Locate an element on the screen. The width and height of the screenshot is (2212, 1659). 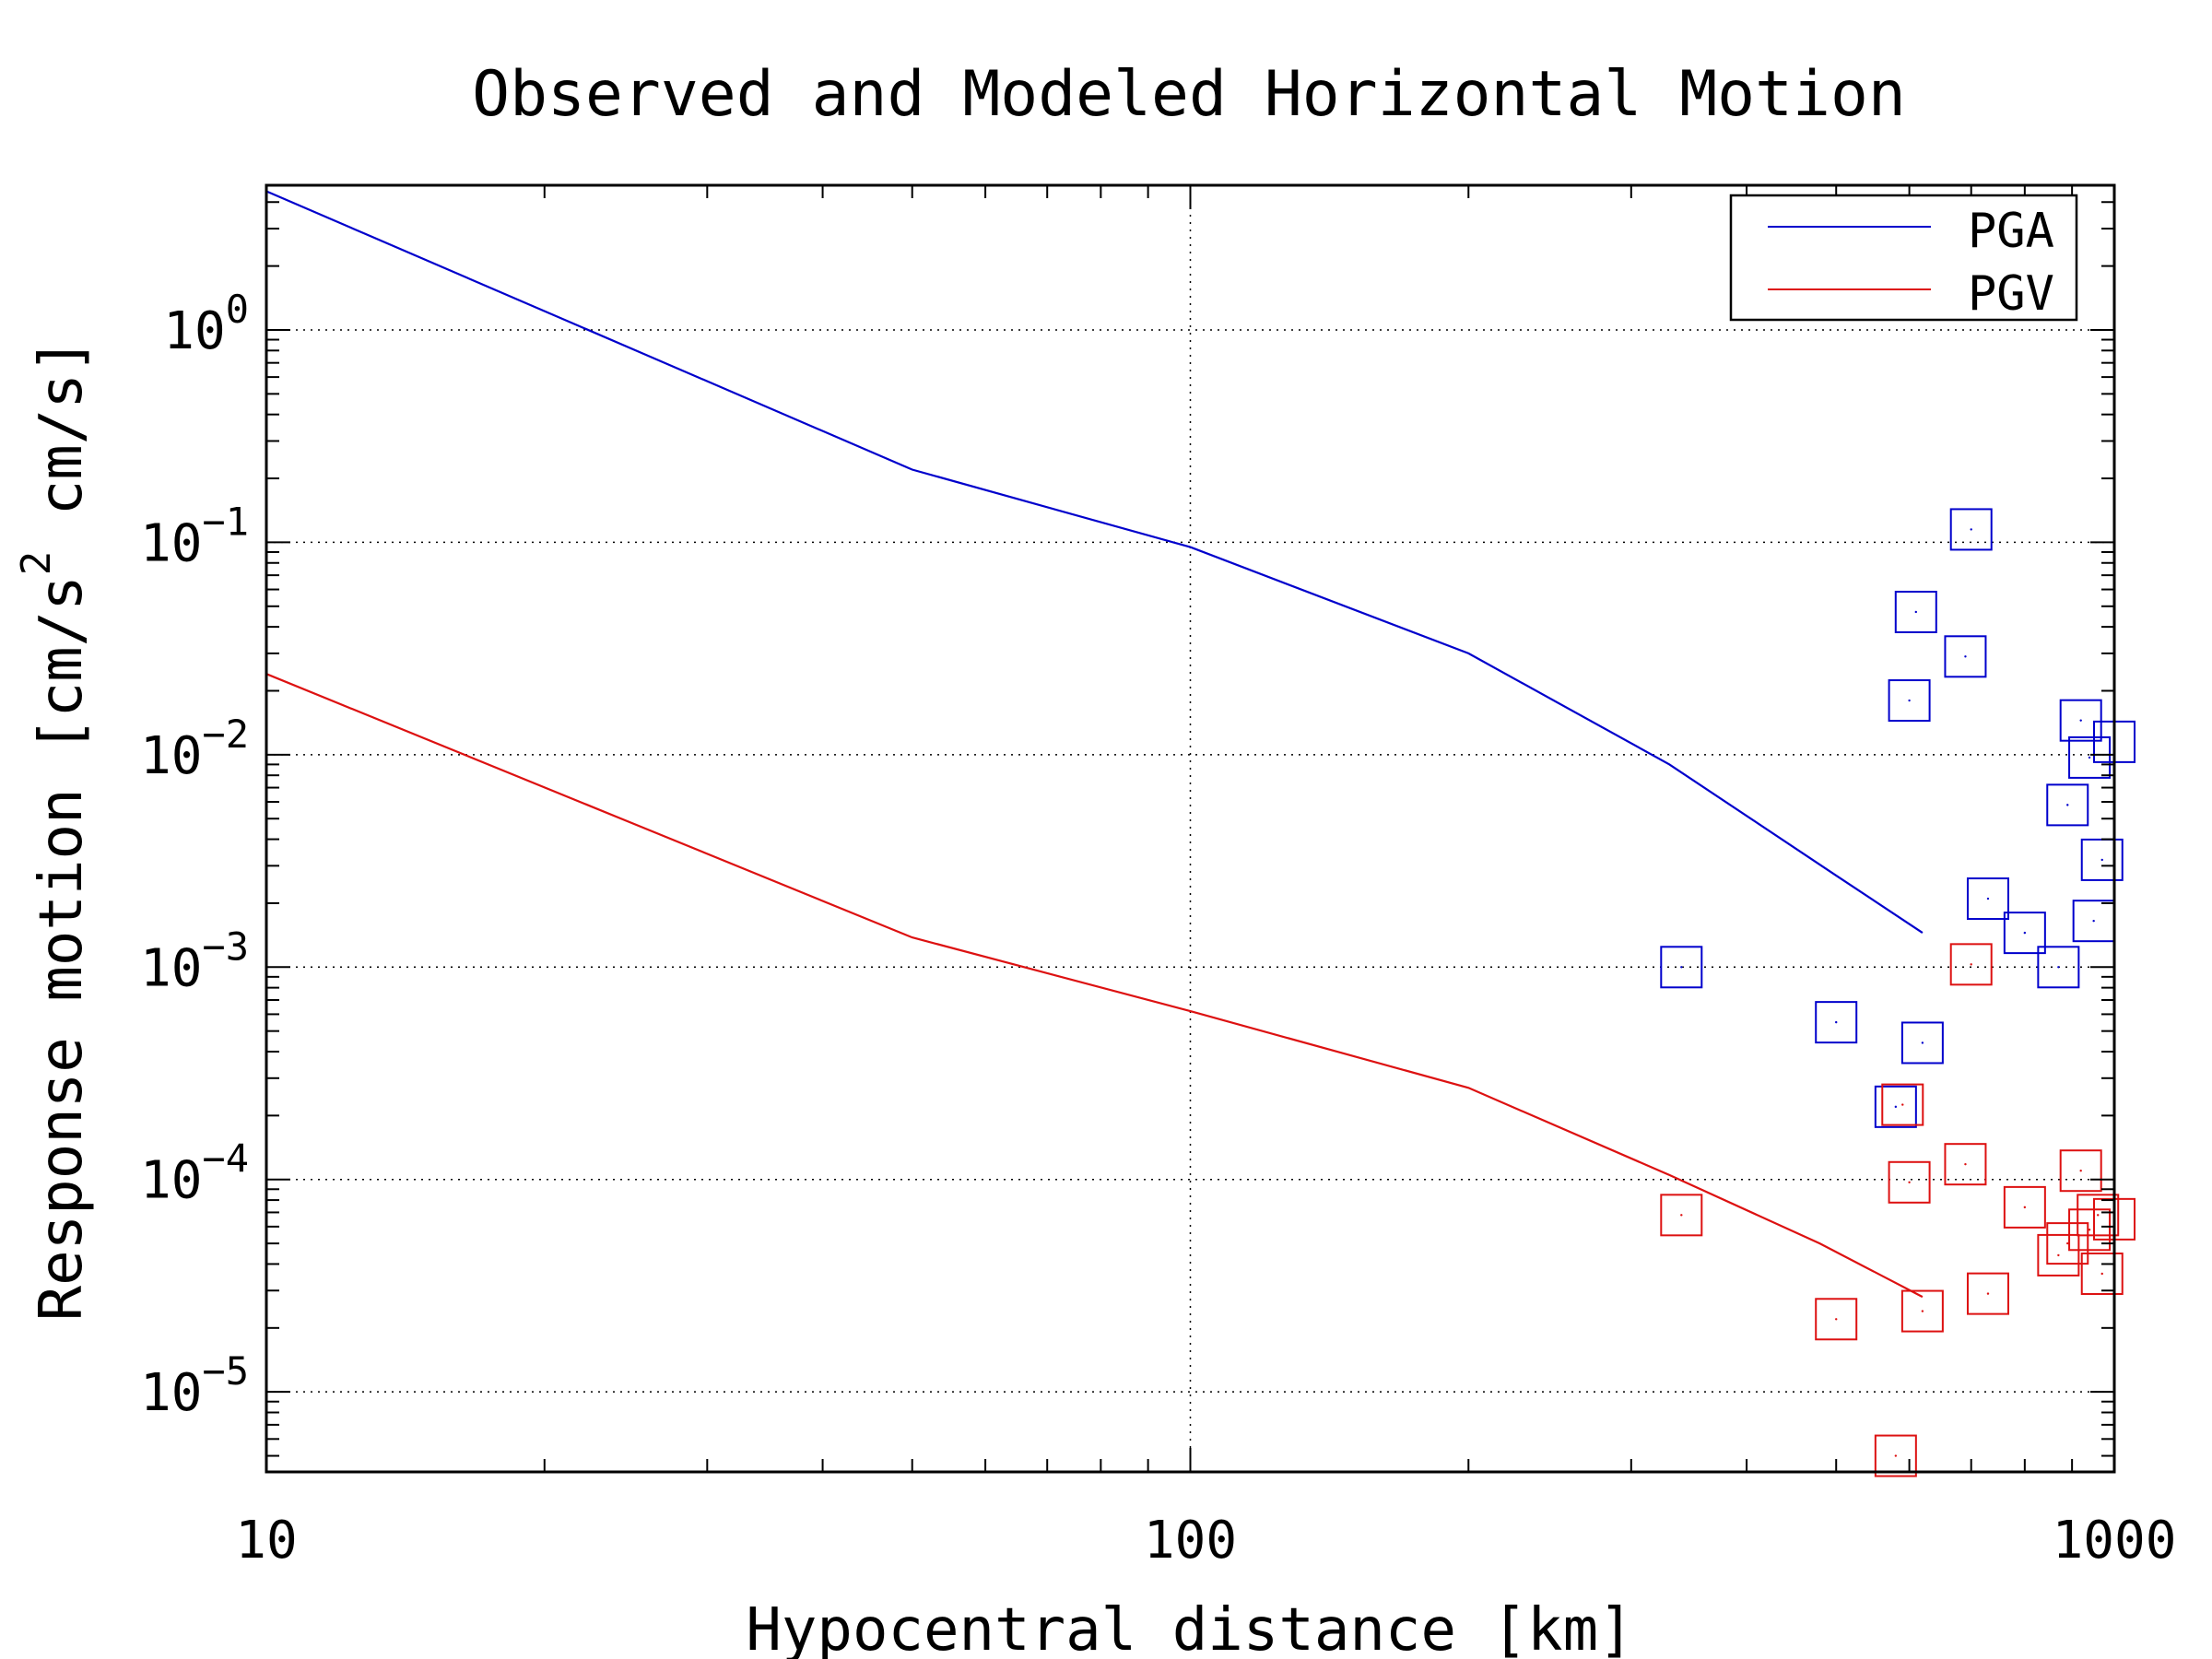
x-tick-label: 1000 is located at coordinates (2115, 1541).